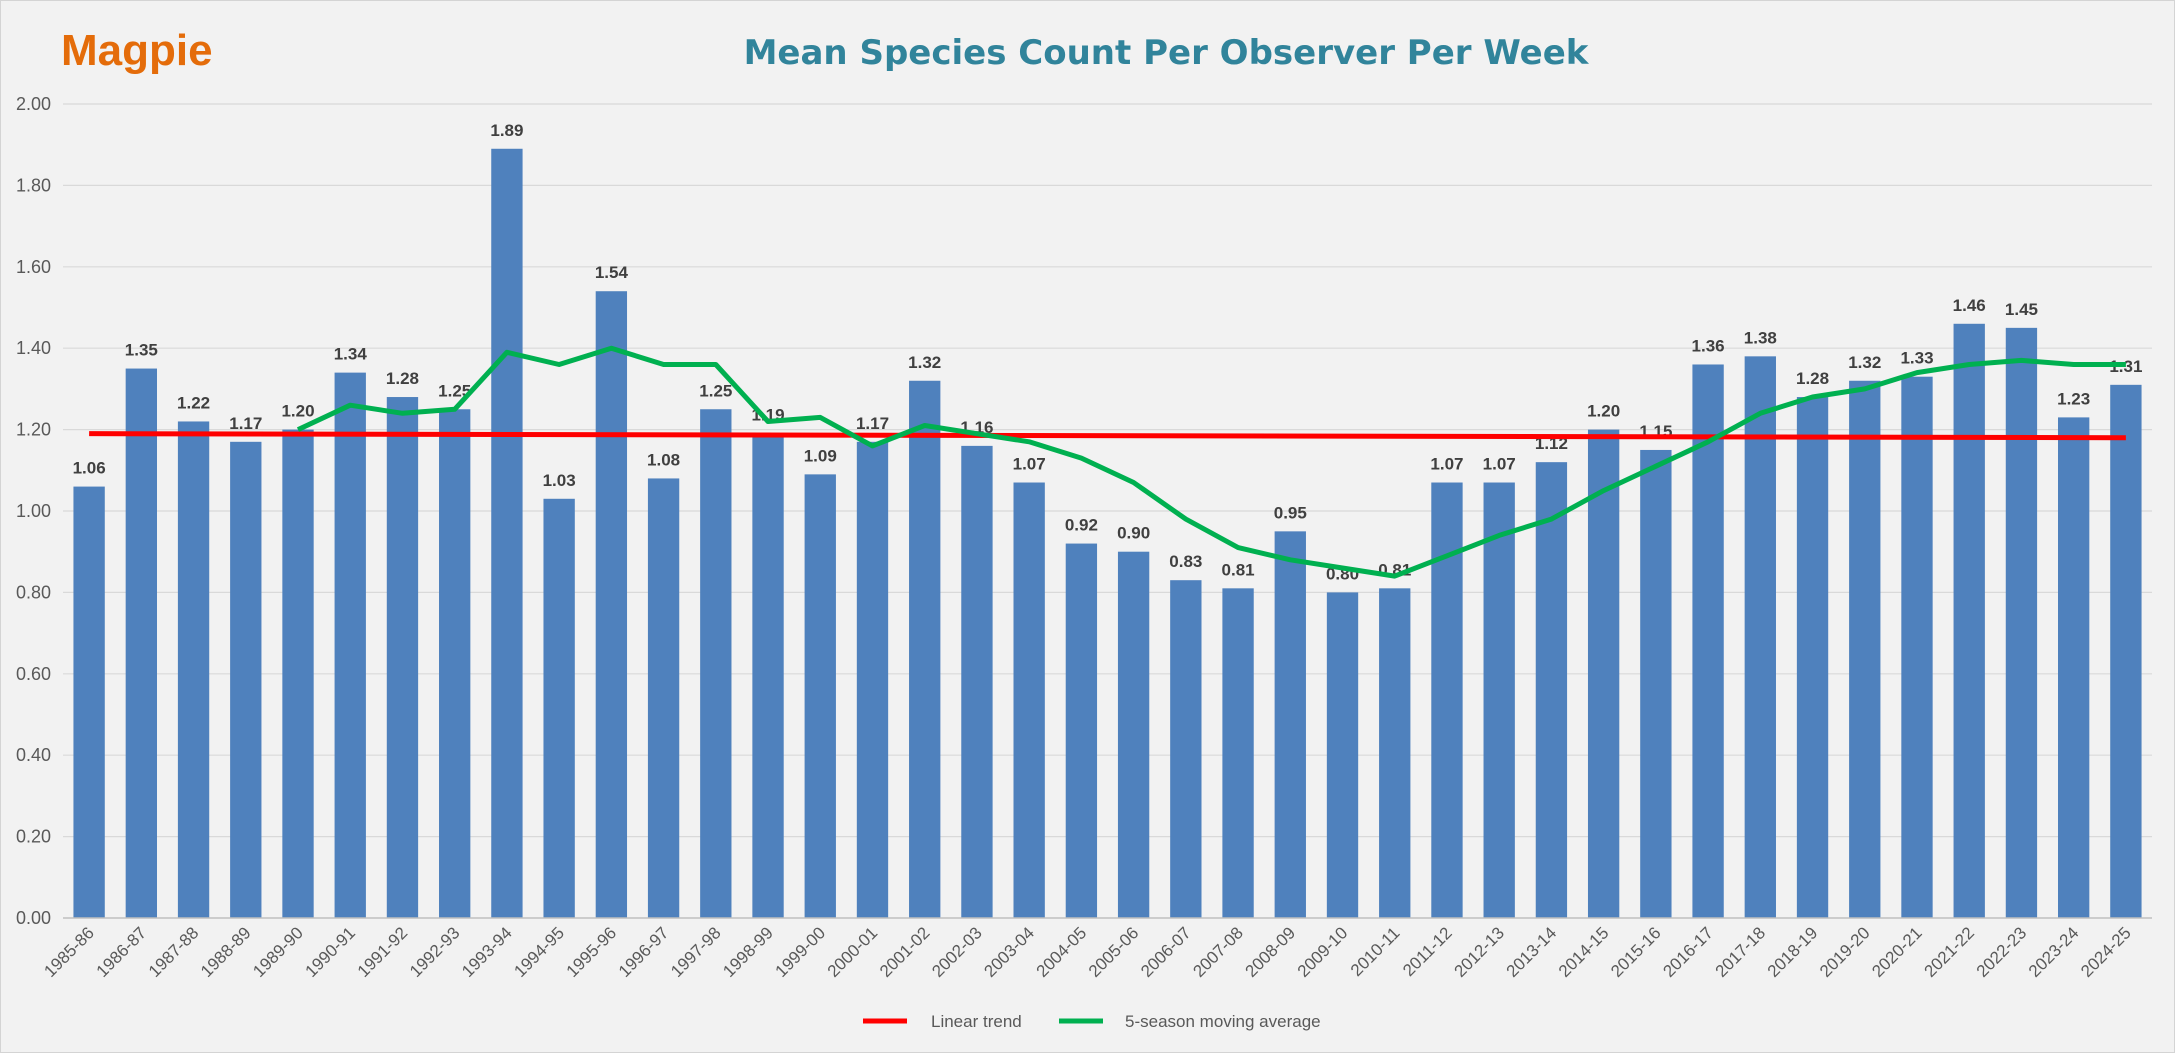  Describe the element at coordinates (976, 1021) in the screenshot. I see `legend-label-linear-trend: Linear trend` at that location.